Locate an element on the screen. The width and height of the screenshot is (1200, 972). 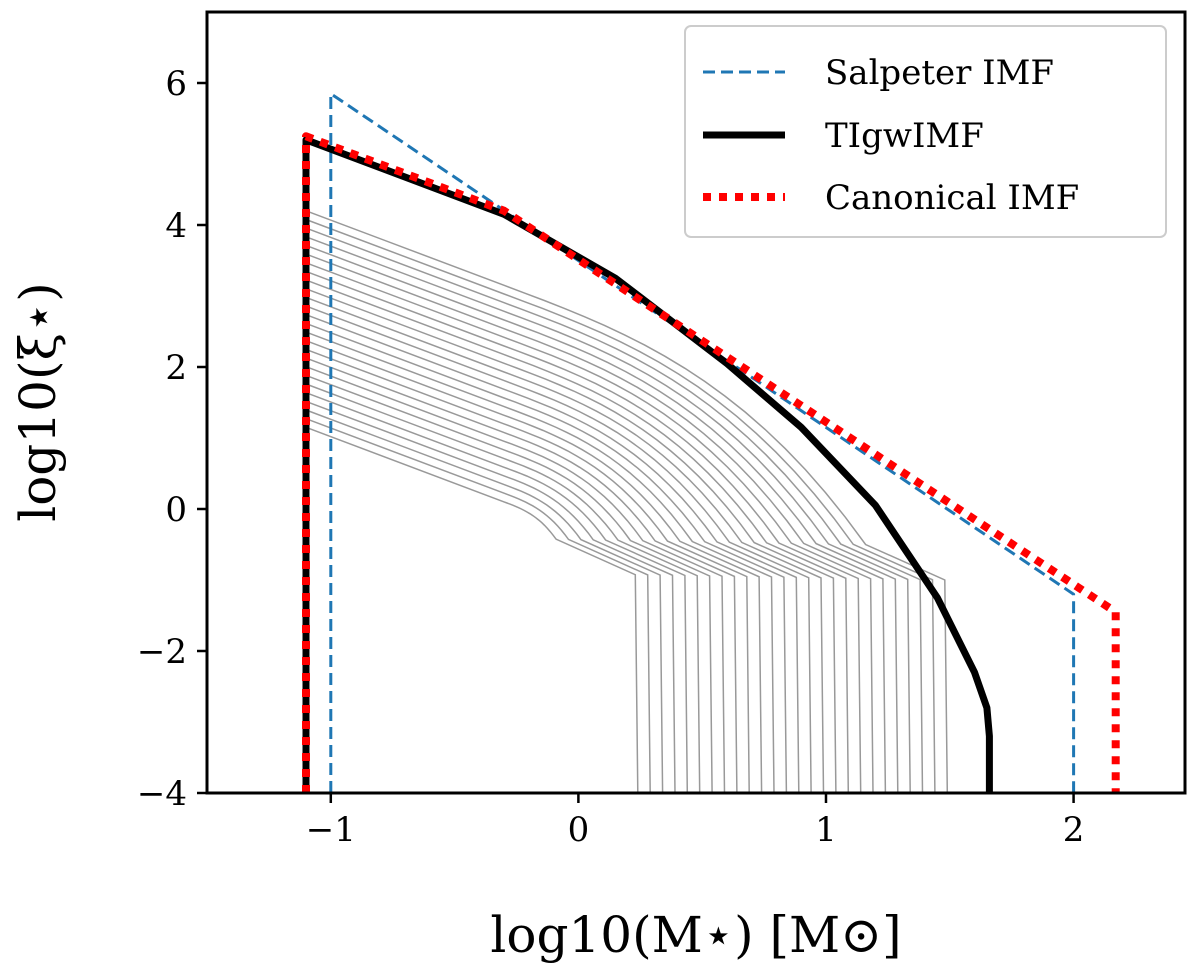
y-tick-label: 4 is located at coordinates (176, 226).